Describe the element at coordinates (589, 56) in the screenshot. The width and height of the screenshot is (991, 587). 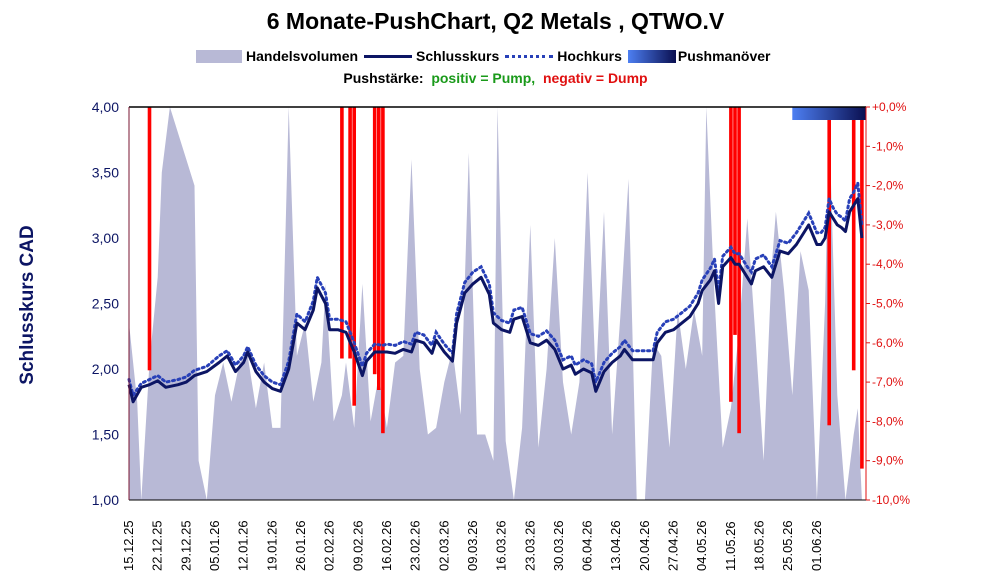
I see `legend-high-label: Hochkurs` at that location.